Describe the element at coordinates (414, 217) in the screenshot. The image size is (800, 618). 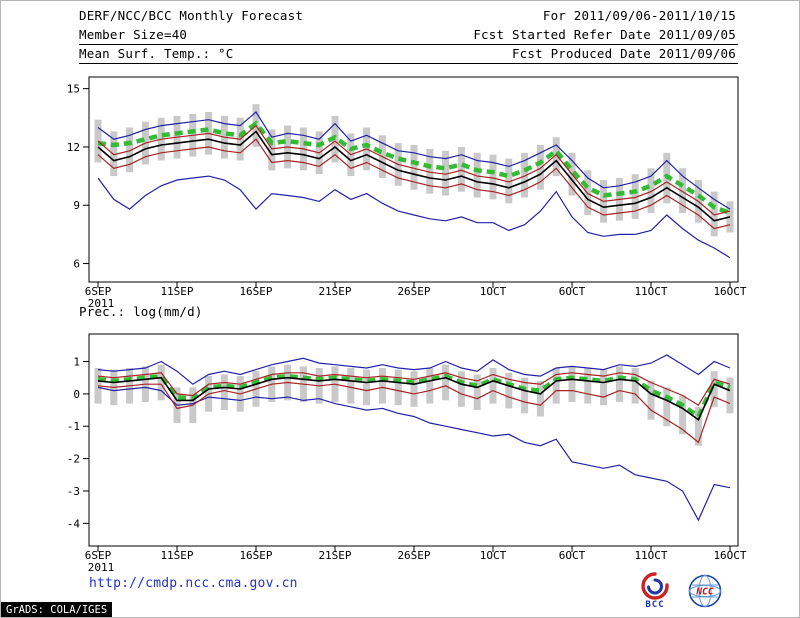
I see `series-ensemble-min` at that location.